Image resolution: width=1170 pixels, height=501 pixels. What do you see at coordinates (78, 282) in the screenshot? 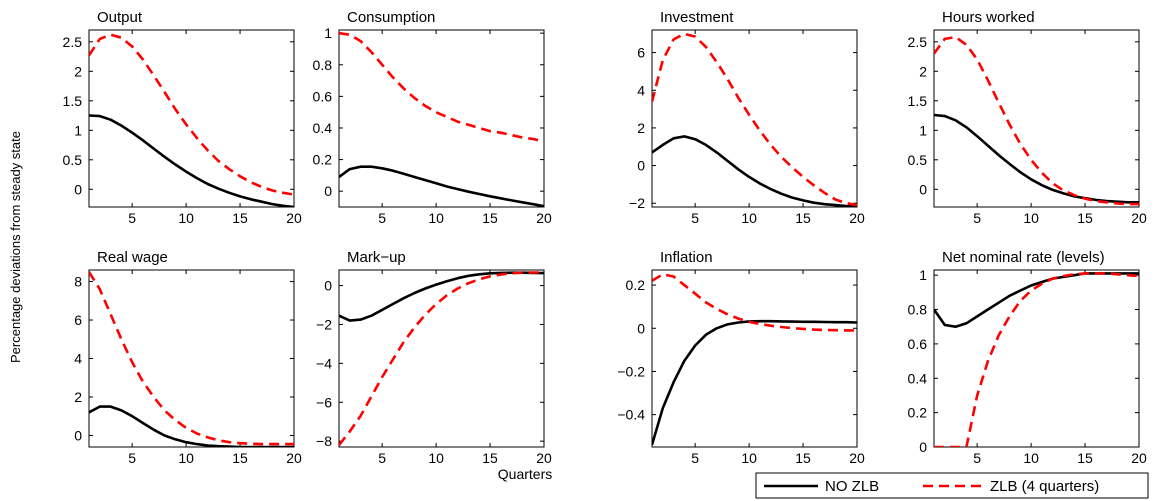
I see `y-tick-label: 8` at bounding box center [78, 282].